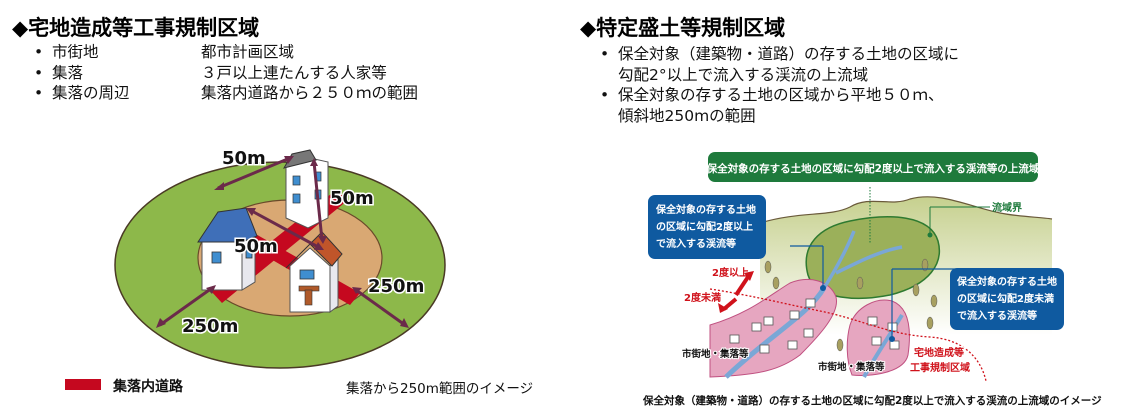 The width and height of the screenshot is (1134, 416). What do you see at coordinates (310, 93) in the screenshot?
I see `bullet-desc: 集落内道路から２５０ｍの範囲` at bounding box center [310, 93].